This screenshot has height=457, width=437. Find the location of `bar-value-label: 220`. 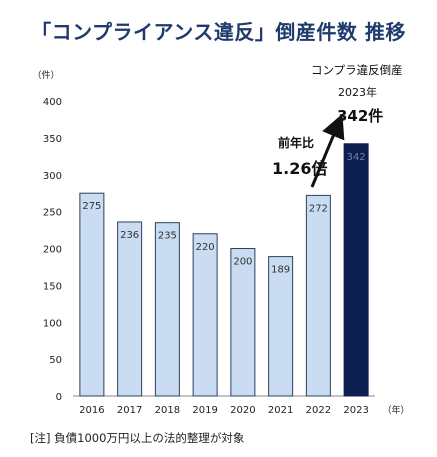

bar-value-label: 220 is located at coordinates (205, 247).